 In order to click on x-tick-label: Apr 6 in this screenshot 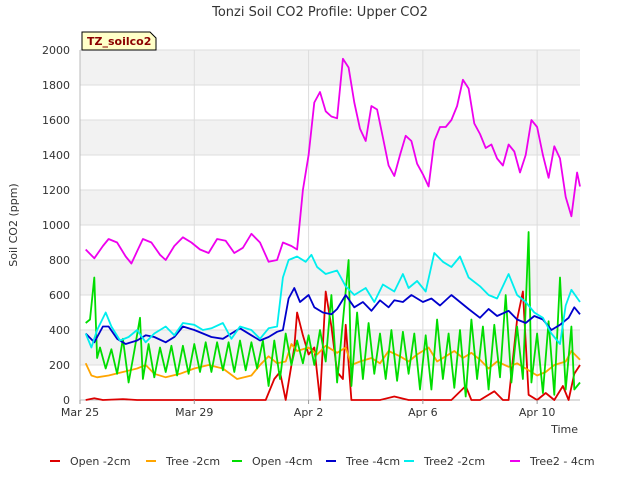, I will do `click(423, 412)`.